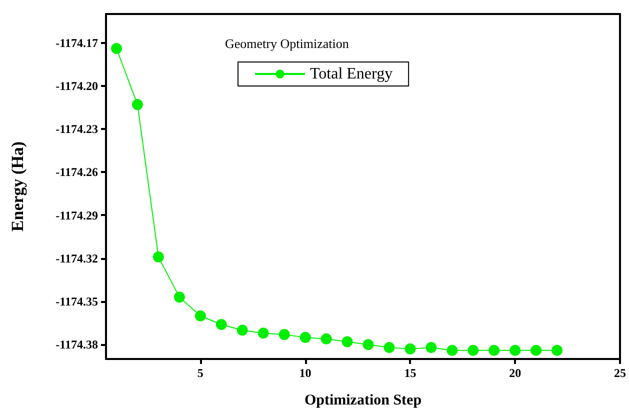  What do you see at coordinates (77, 258) in the screenshot?
I see `y-tick-label: -1174.32` at bounding box center [77, 258].